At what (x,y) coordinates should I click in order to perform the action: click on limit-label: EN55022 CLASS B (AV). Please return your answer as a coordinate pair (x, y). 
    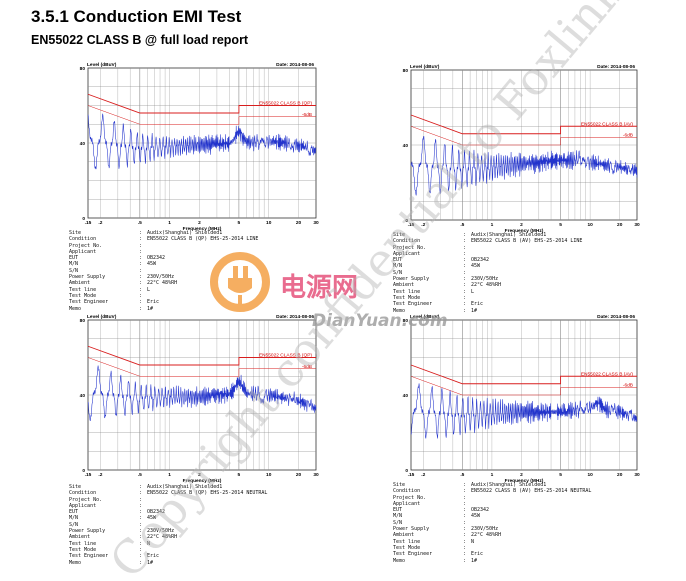
    Looking at the image, I should click on (607, 374).